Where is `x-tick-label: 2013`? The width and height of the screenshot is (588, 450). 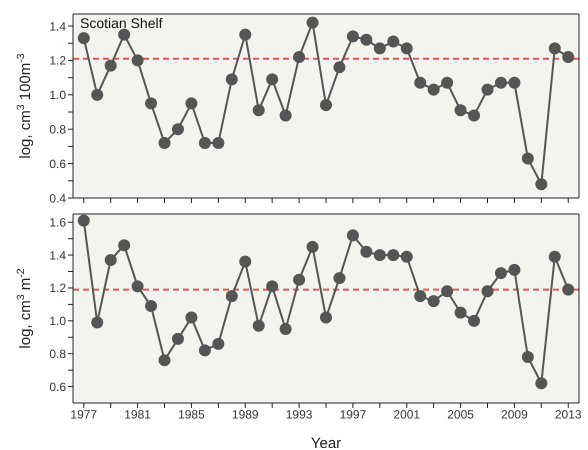
x-tick-label: 2013 is located at coordinates (568, 415).